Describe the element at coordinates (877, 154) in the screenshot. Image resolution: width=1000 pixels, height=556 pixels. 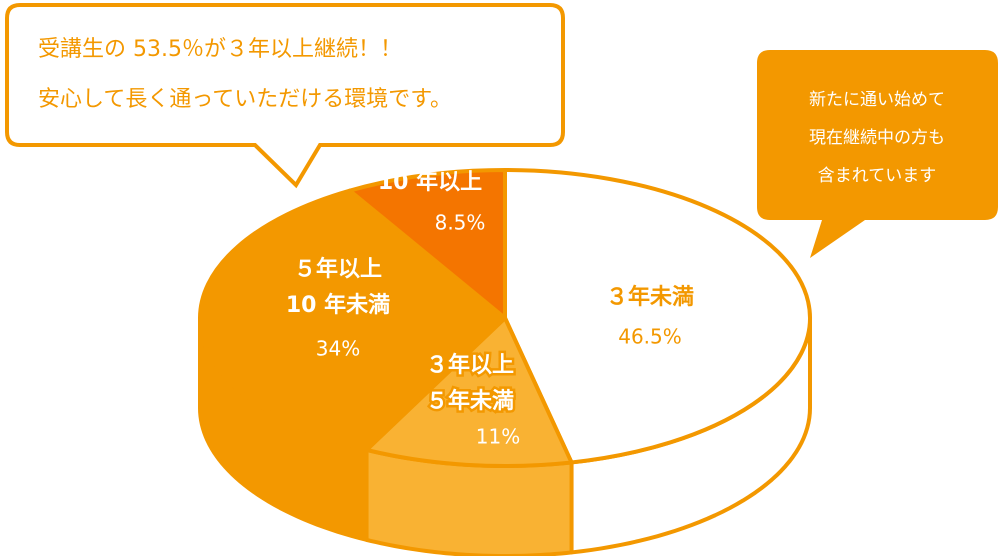
I see `callout-right` at that location.